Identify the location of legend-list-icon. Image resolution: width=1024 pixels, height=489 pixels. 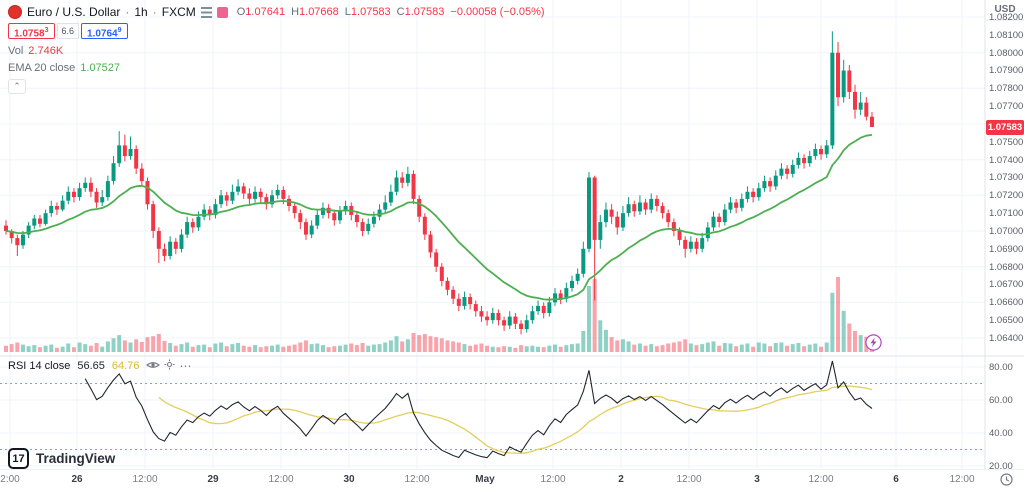
(206, 12).